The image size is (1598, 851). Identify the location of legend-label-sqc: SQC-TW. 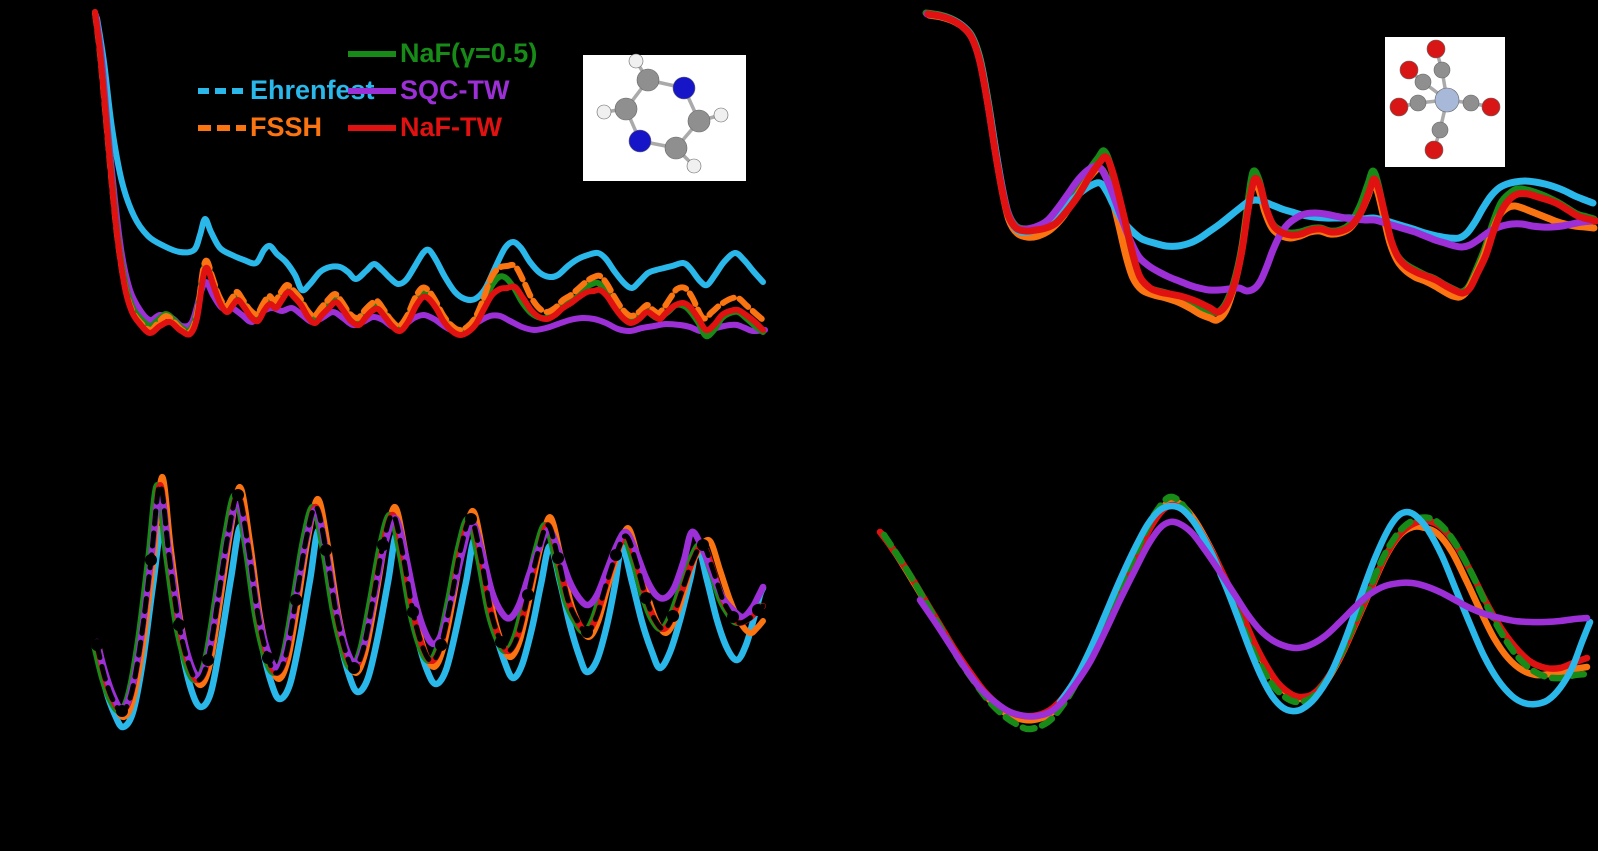
(455, 90).